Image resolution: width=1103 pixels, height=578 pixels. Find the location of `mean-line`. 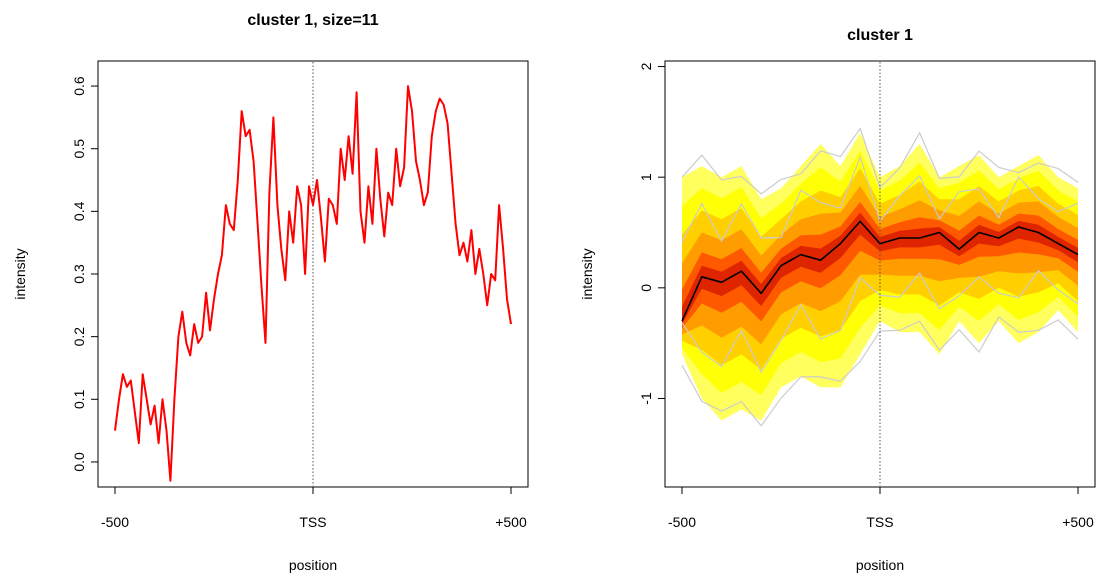

mean-line is located at coordinates (880, 271).